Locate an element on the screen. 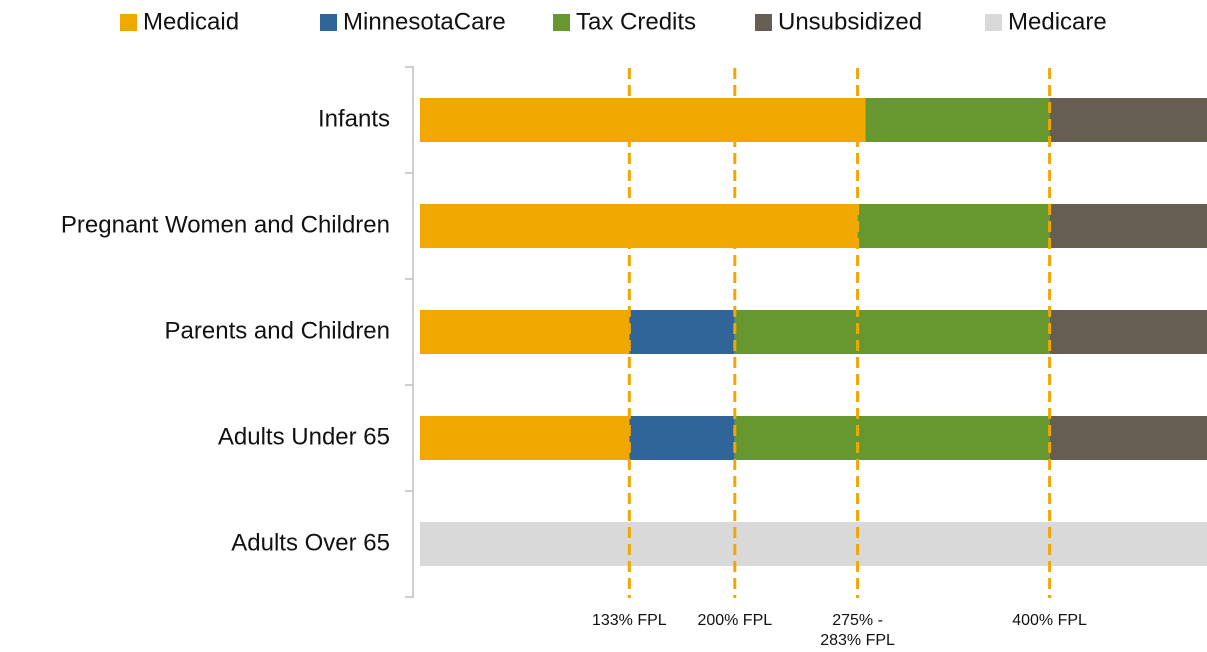 This screenshot has height=652, width=1207. category-label: Adults Under 65 is located at coordinates (304, 436).